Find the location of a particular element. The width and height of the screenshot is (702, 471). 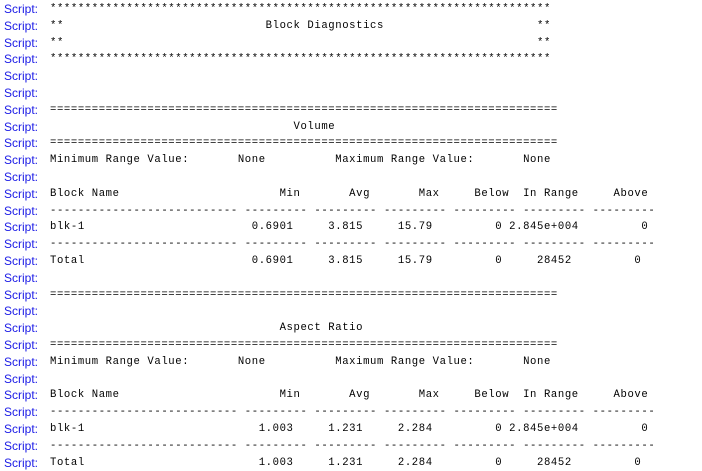

console-line: Script: Volume is located at coordinates (351, 127).